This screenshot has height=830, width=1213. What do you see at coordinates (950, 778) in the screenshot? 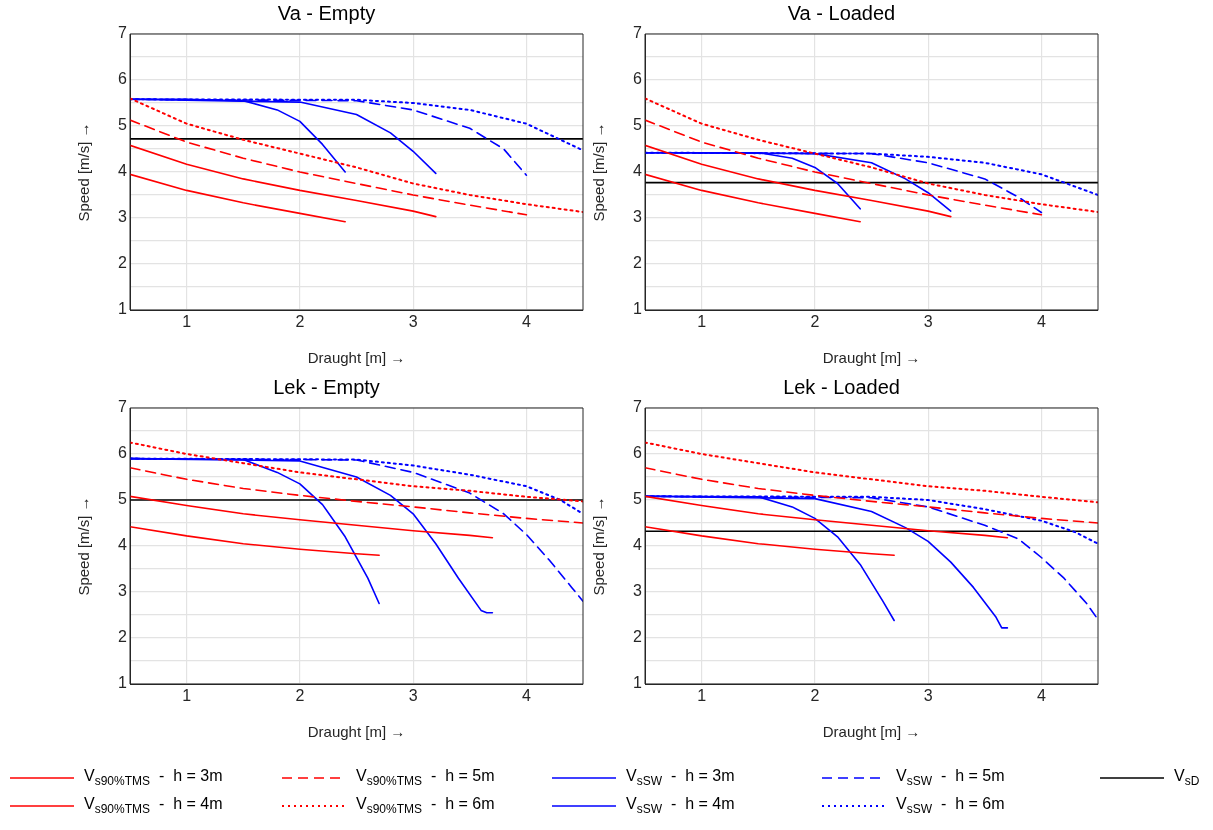
I see `legend-label: V$_{sSW}$ - h = 5m` at bounding box center [950, 778].